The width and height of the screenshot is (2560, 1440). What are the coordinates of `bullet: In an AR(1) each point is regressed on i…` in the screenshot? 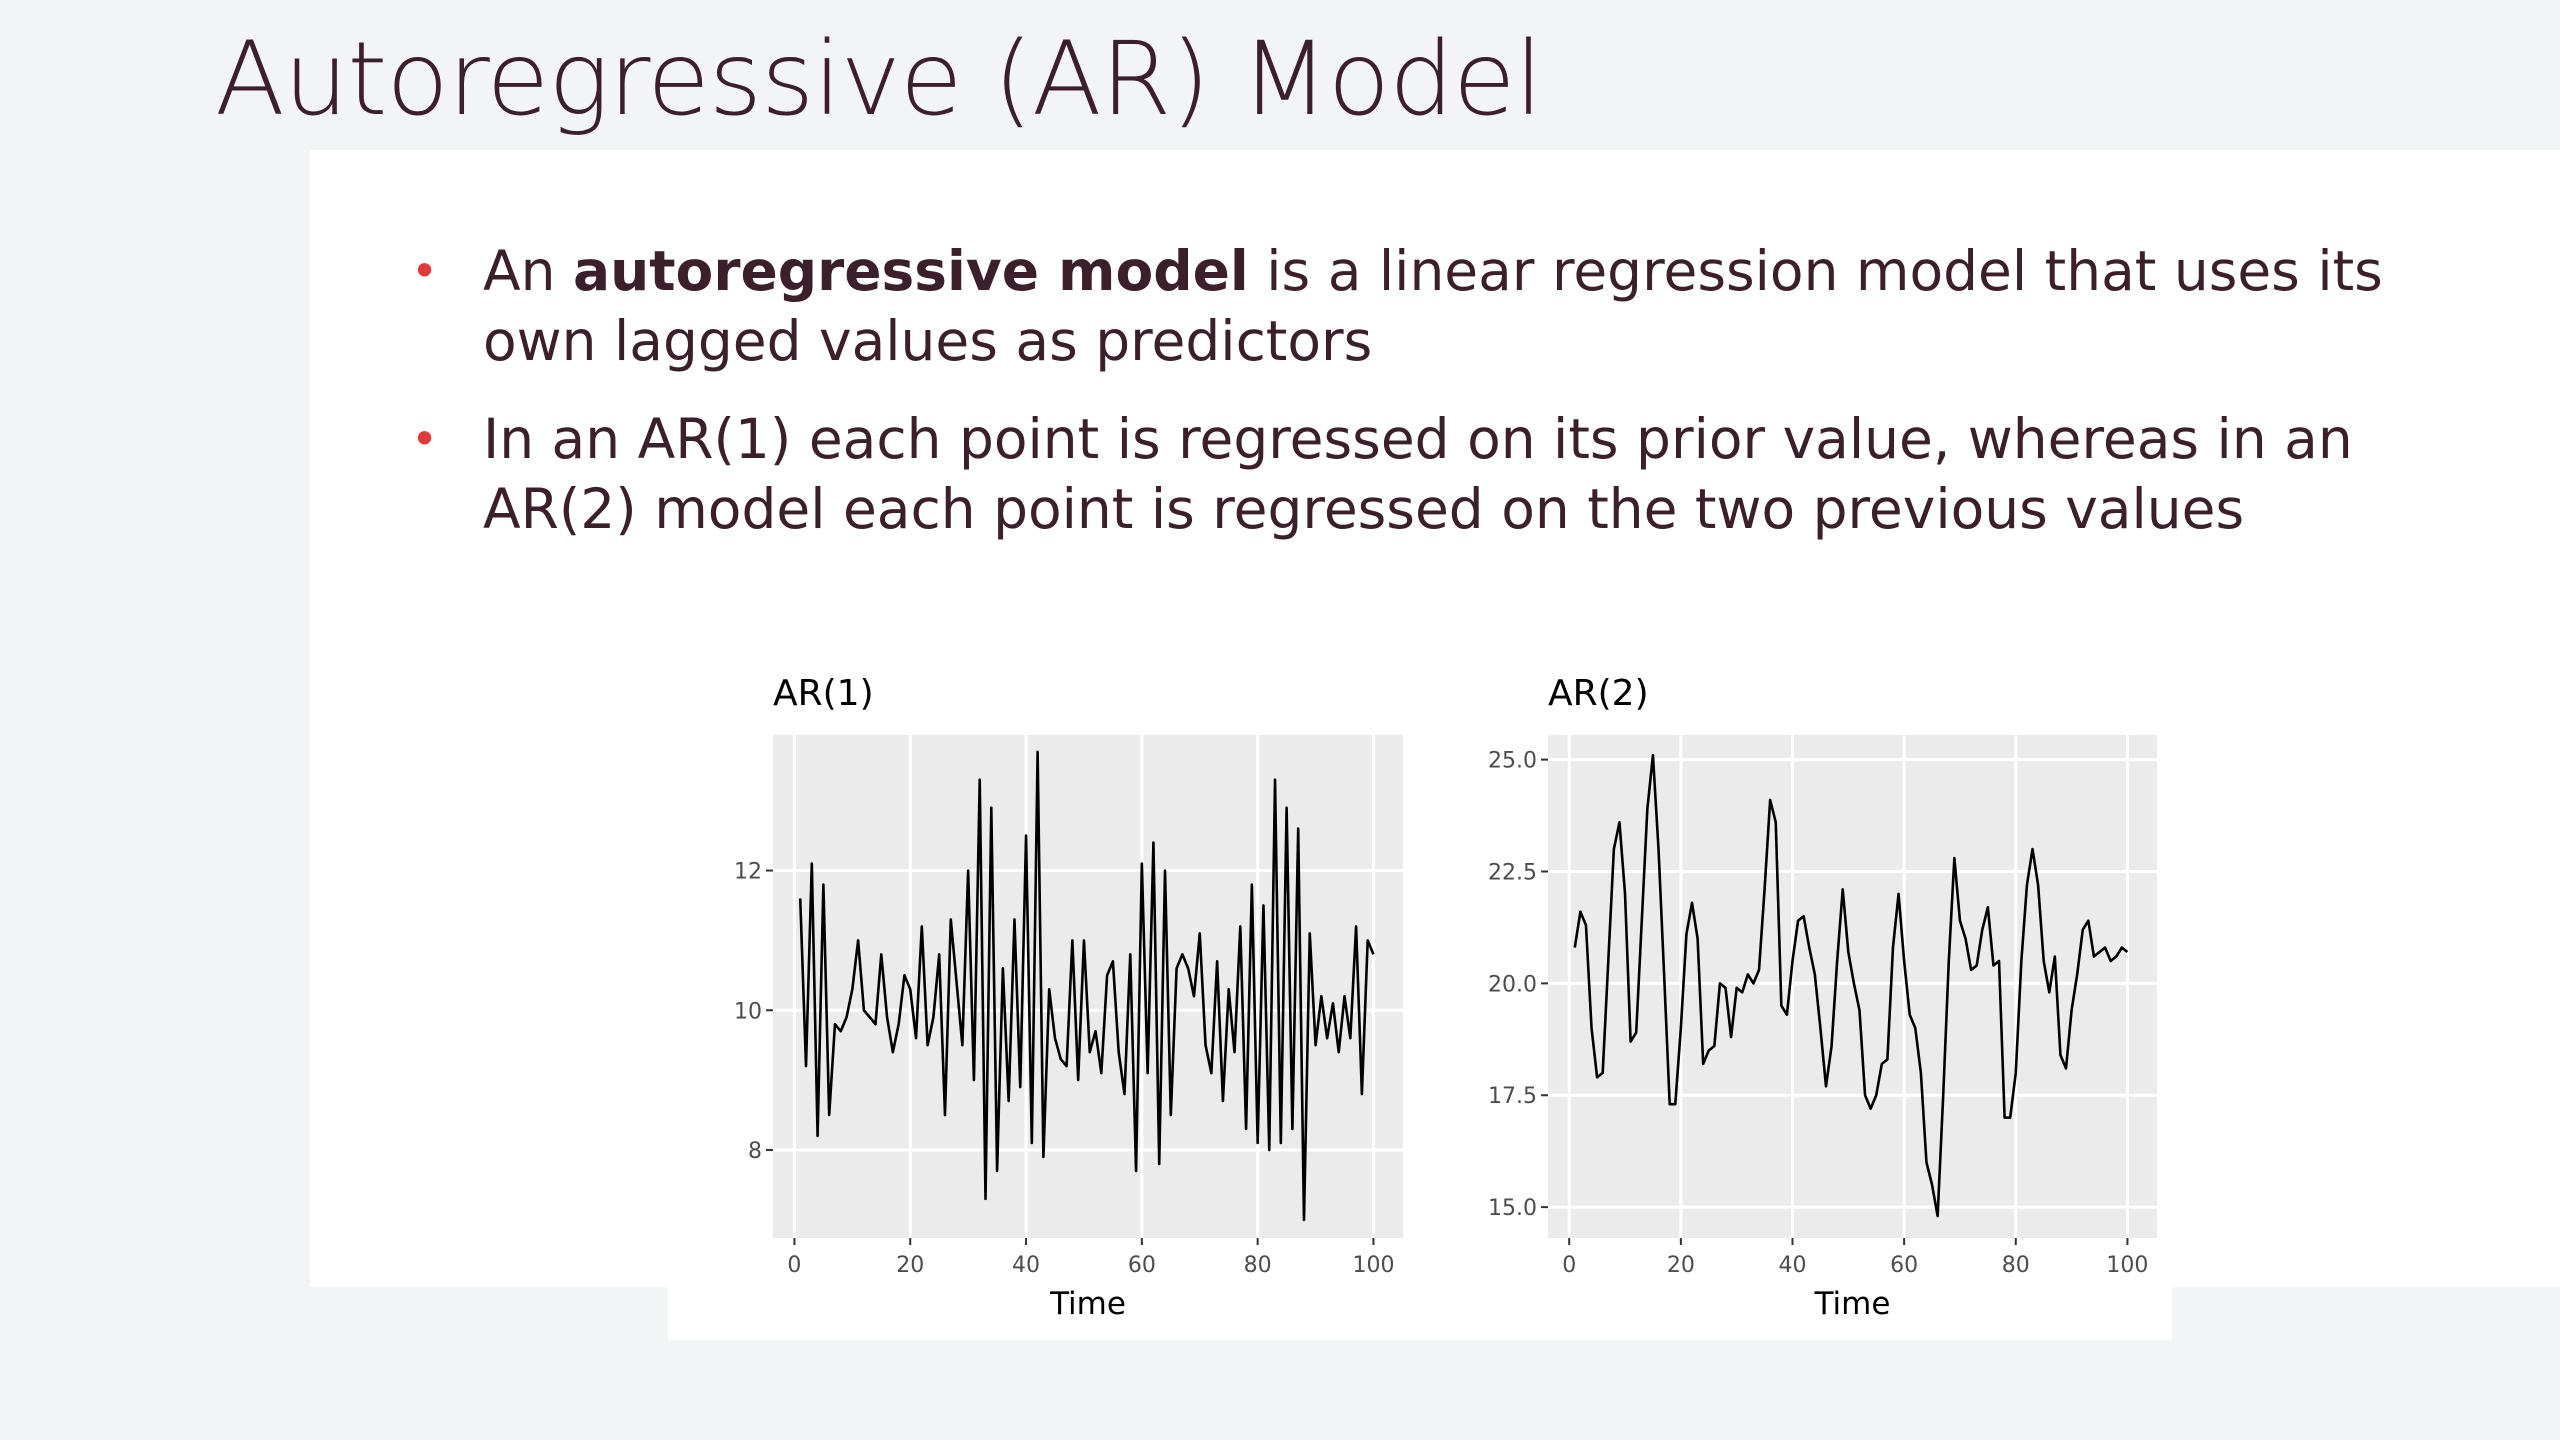 It's located at (1397, 474).